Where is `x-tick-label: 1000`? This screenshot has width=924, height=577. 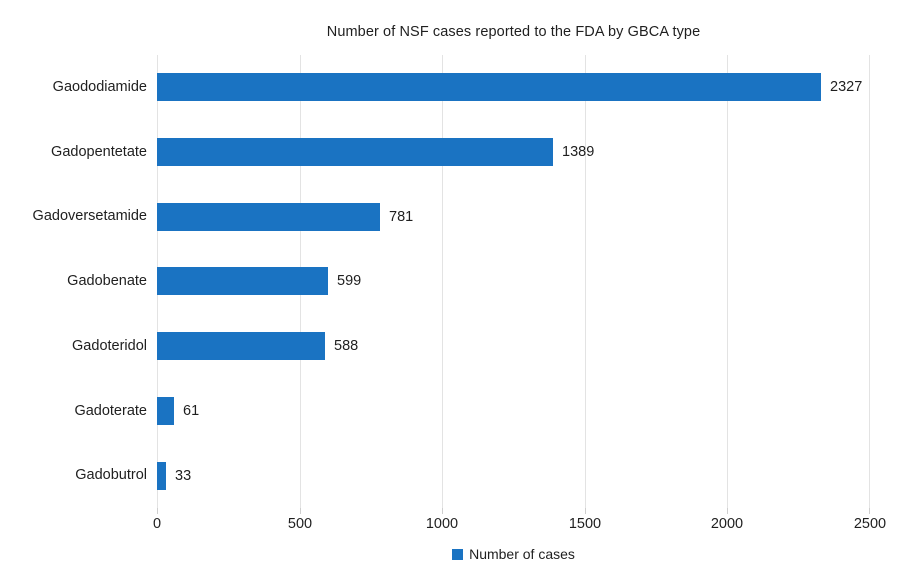
x-tick-label: 1000 is located at coordinates (442, 524).